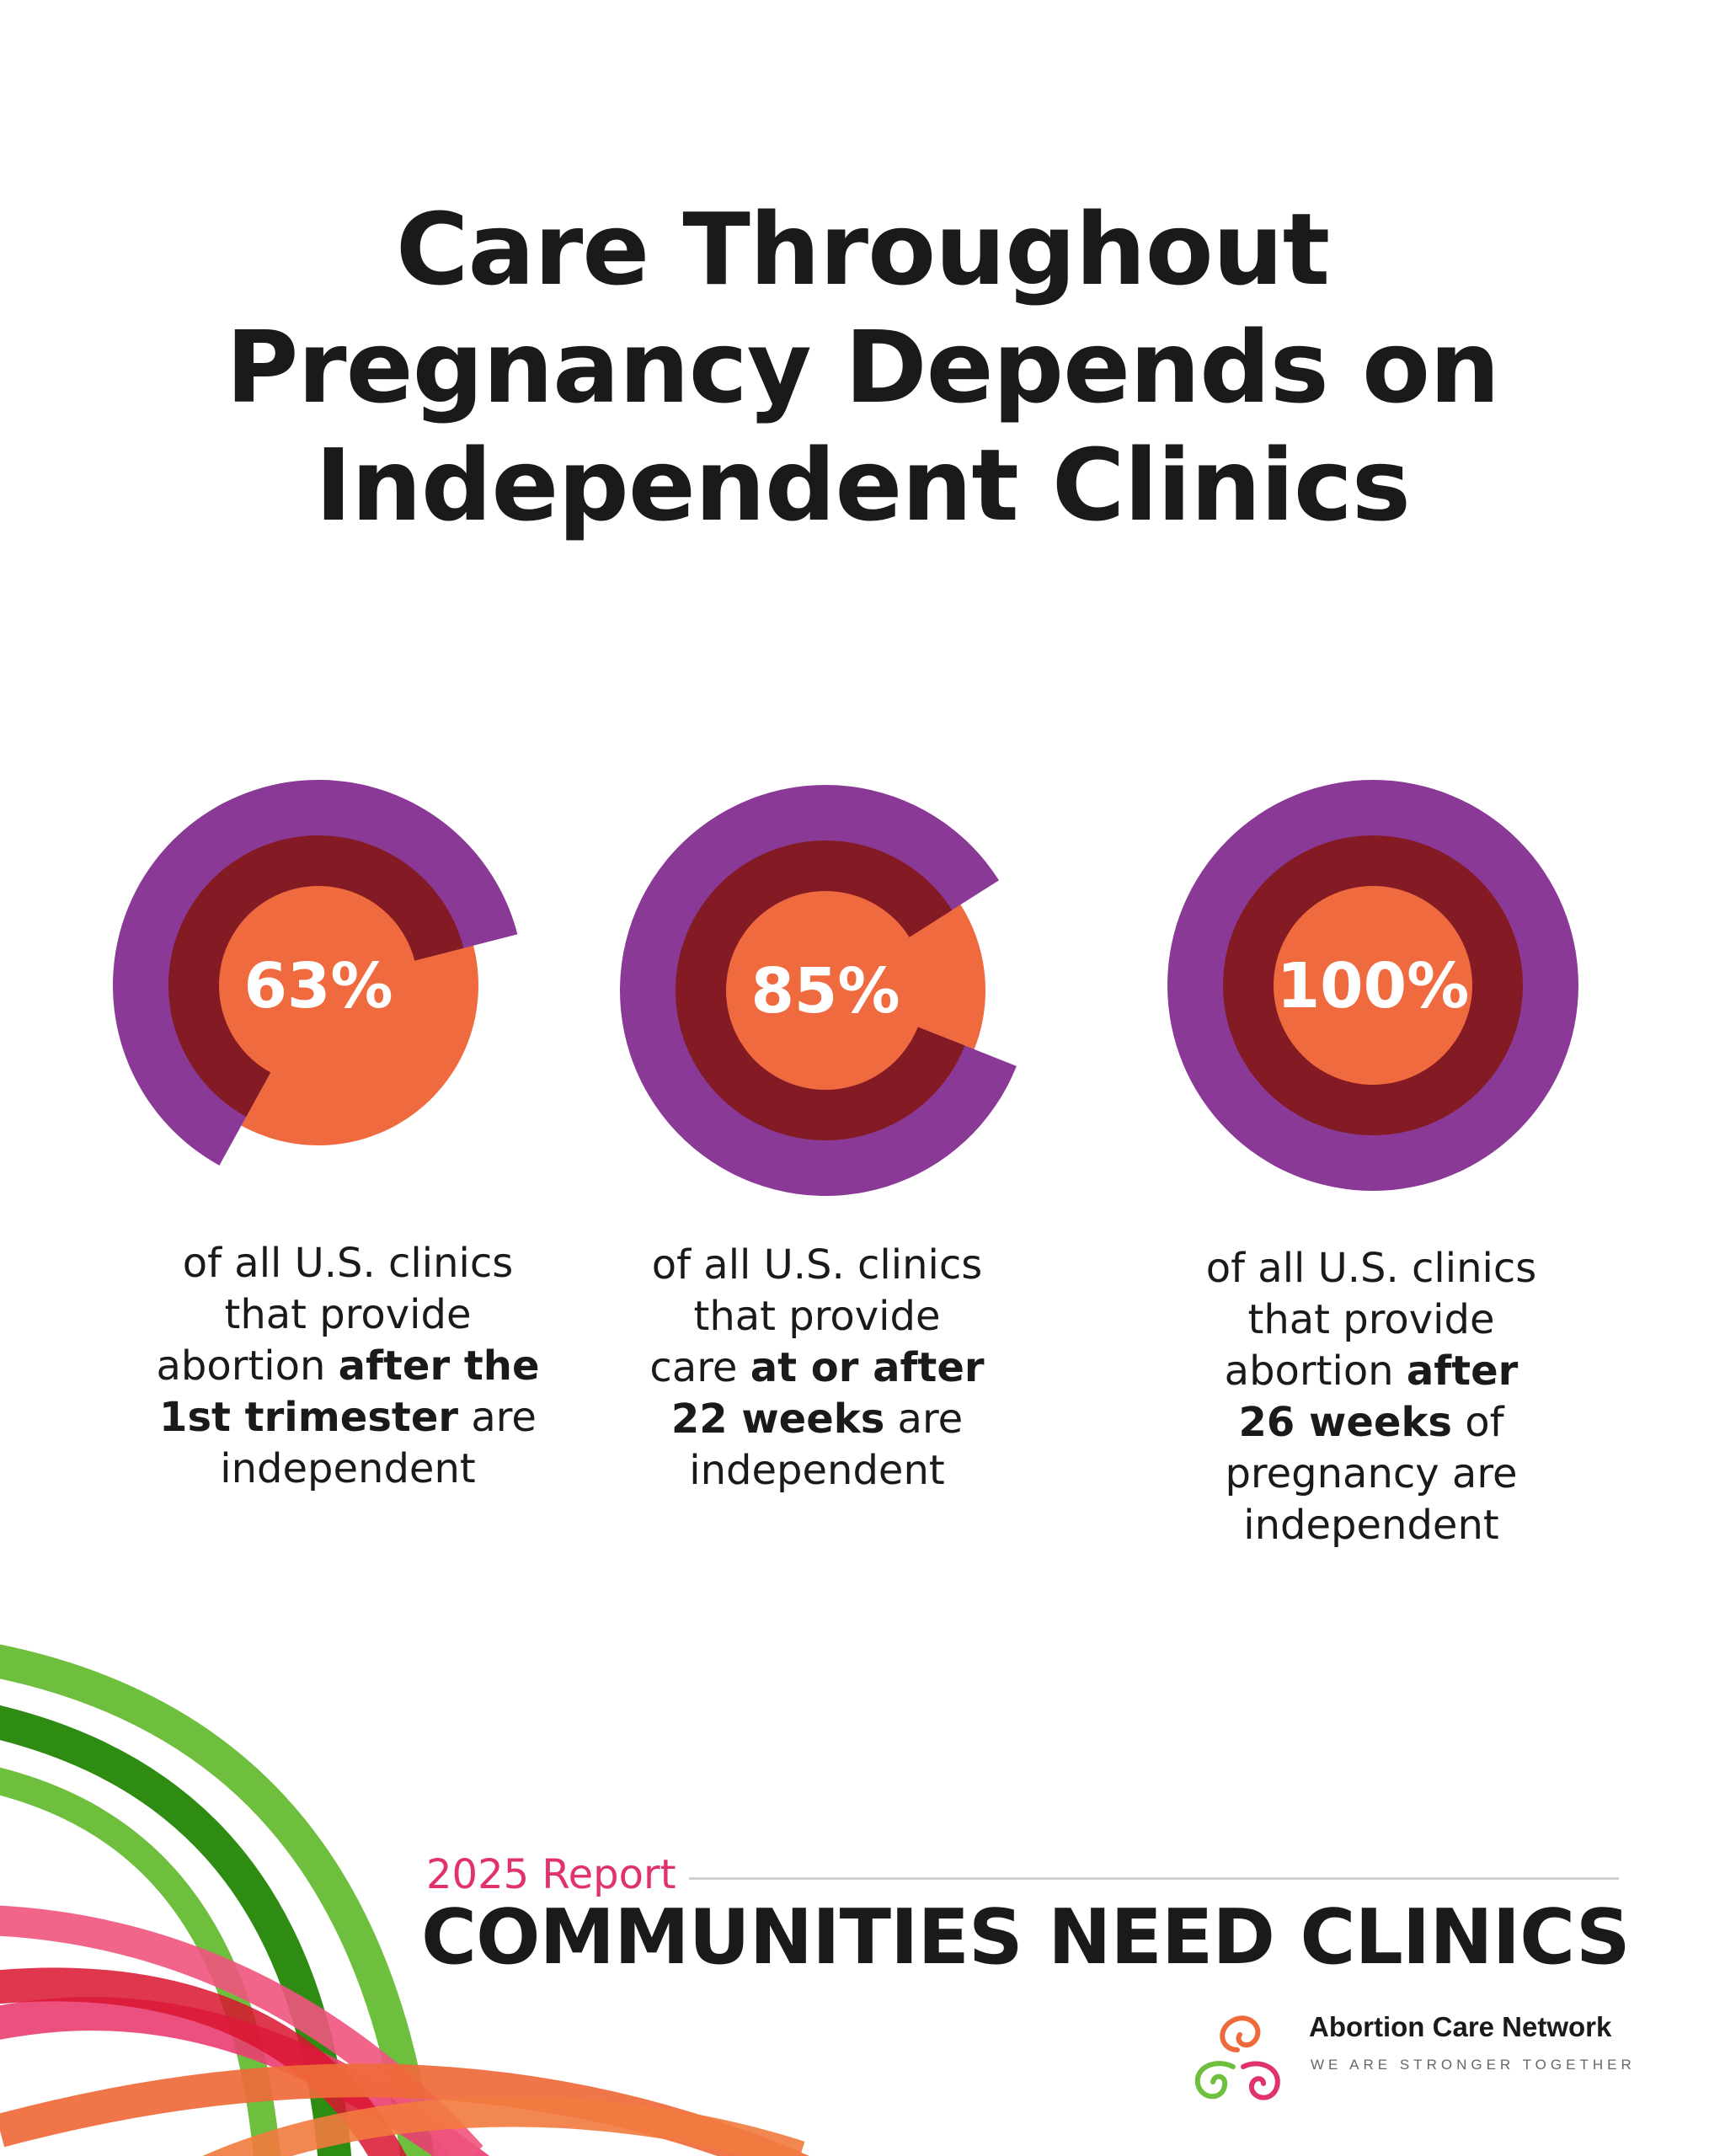 The width and height of the screenshot is (1725, 2156). I want to click on title-line-1: Care Throughout, so click(862, 249).